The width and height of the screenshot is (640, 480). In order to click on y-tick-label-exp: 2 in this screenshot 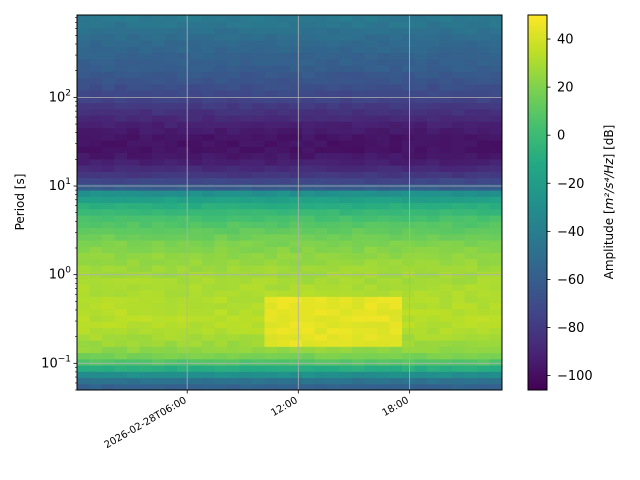, I will do `click(68, 93)`.